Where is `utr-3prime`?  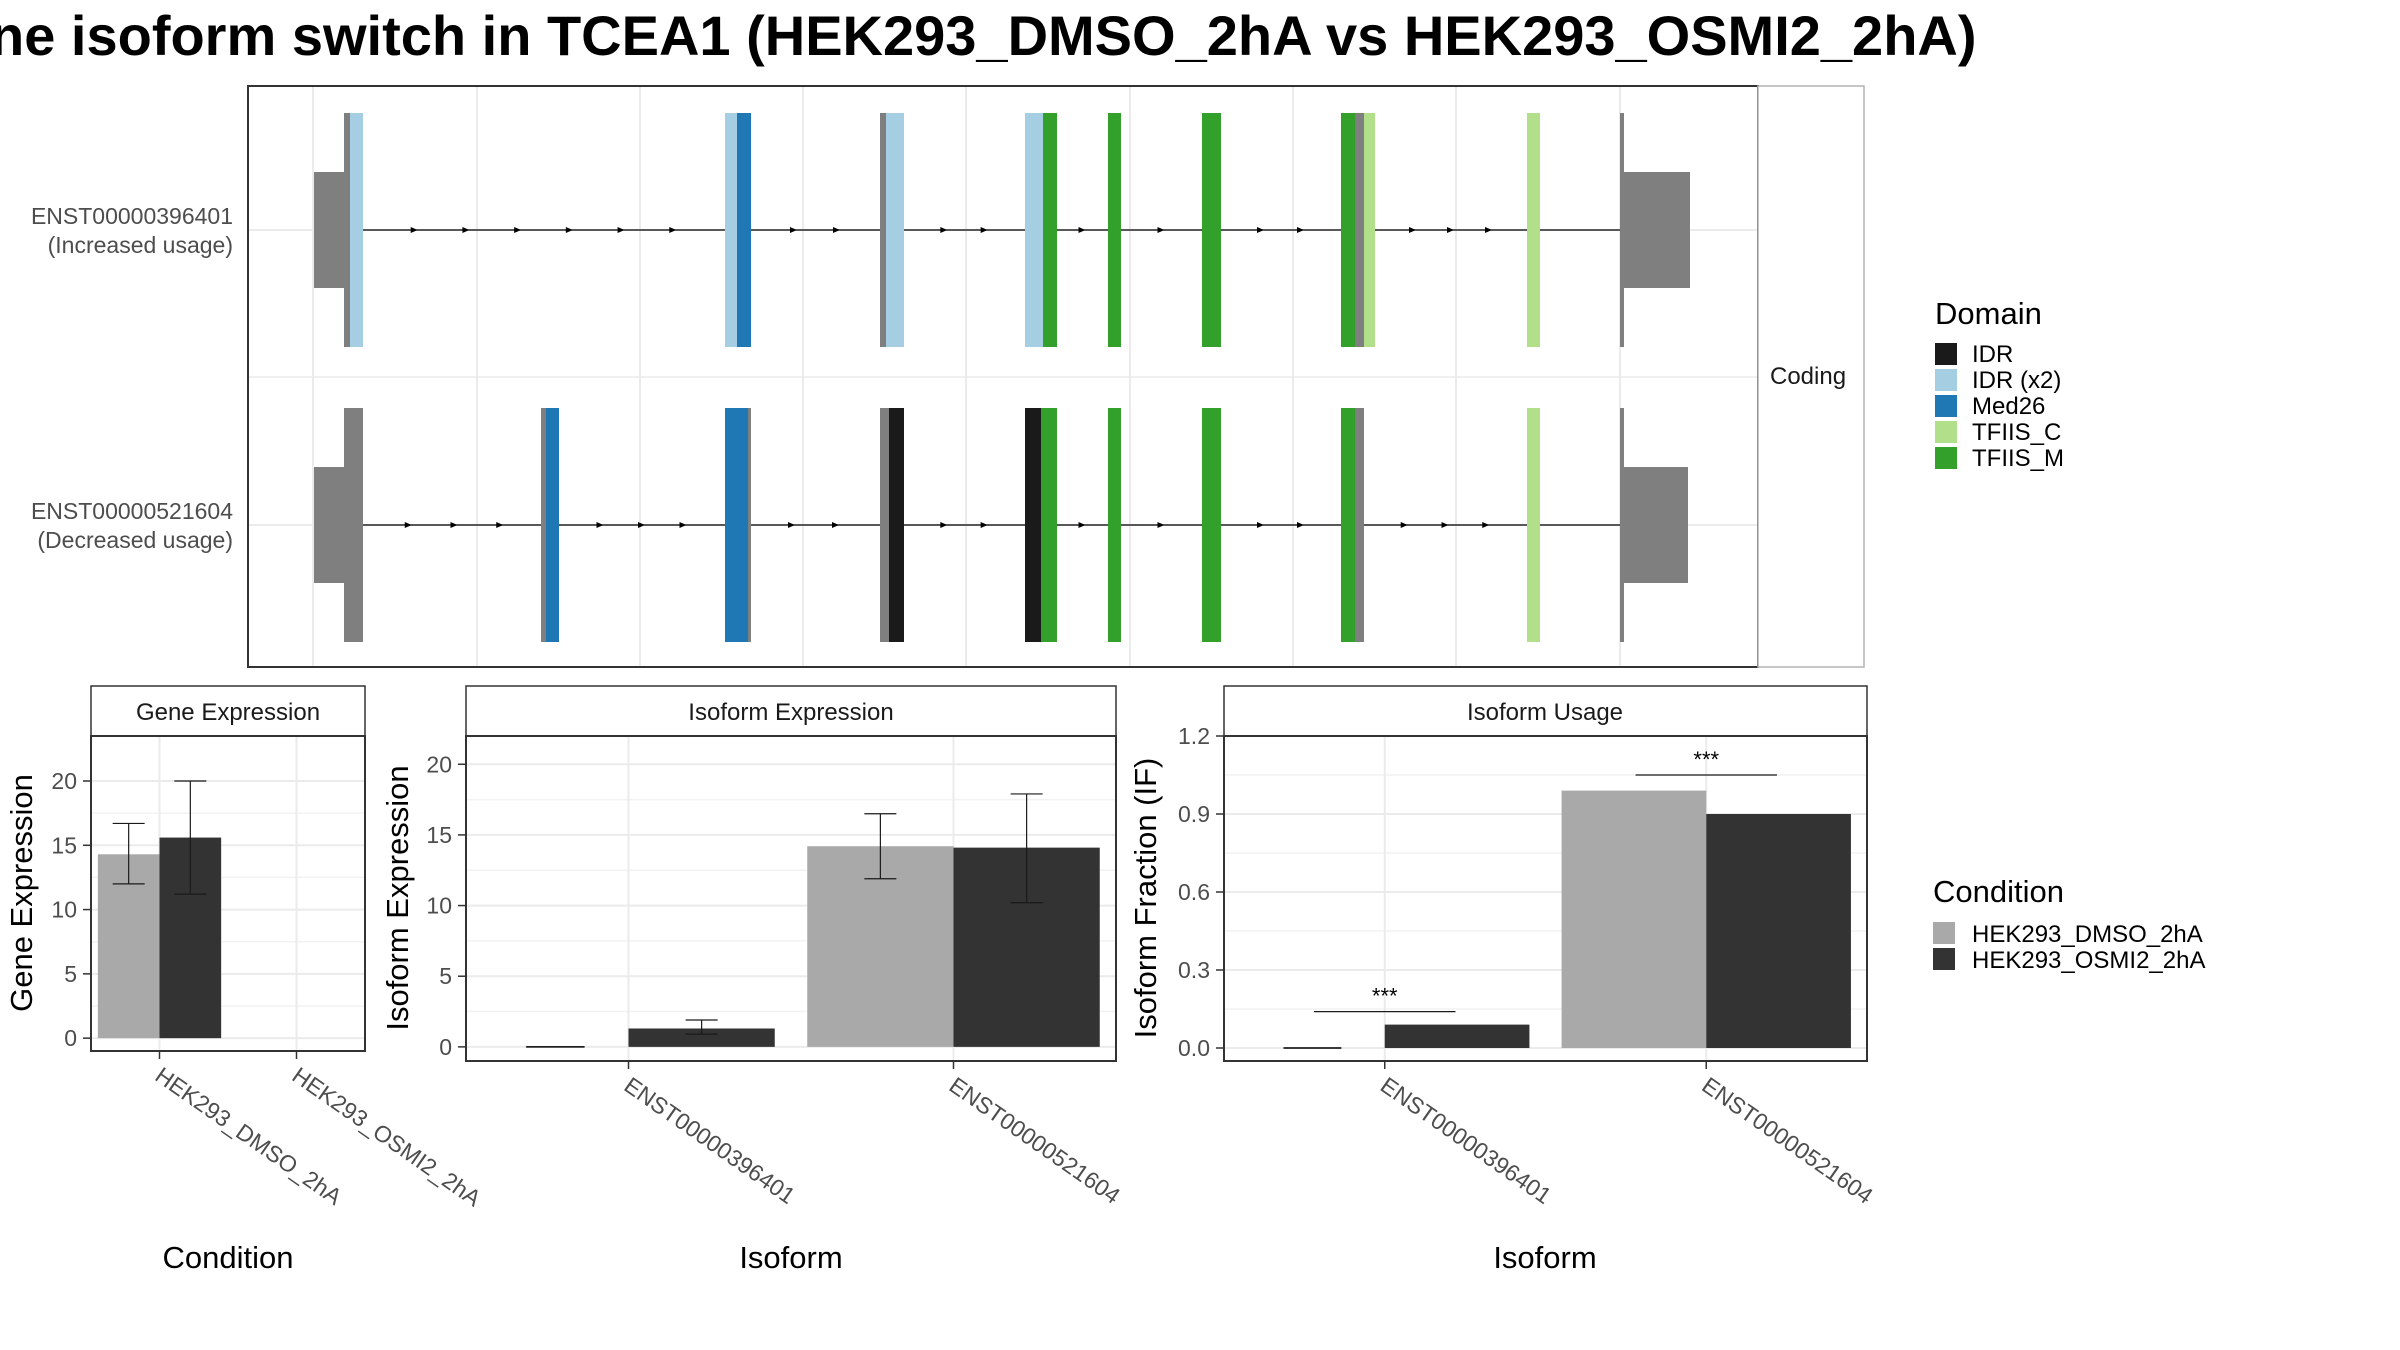
utr-3prime is located at coordinates (1655, 230).